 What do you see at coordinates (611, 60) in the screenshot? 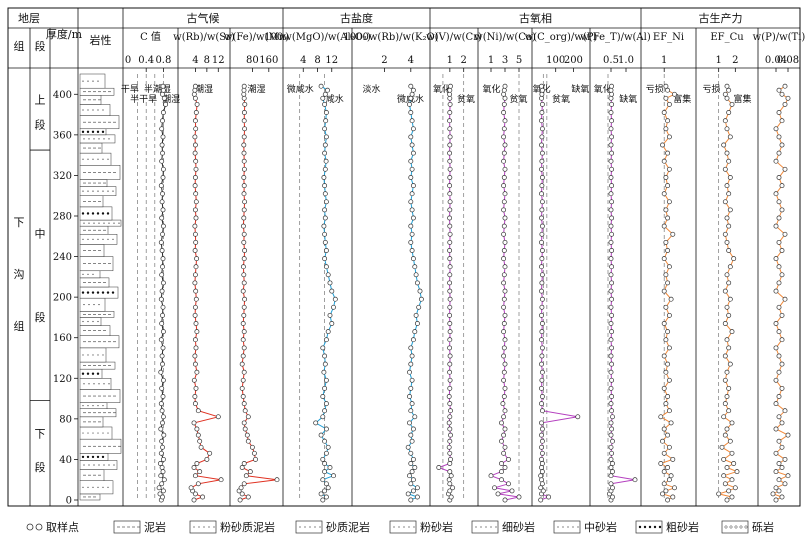
I see `x-tick-label: 0.5` at bounding box center [611, 60].